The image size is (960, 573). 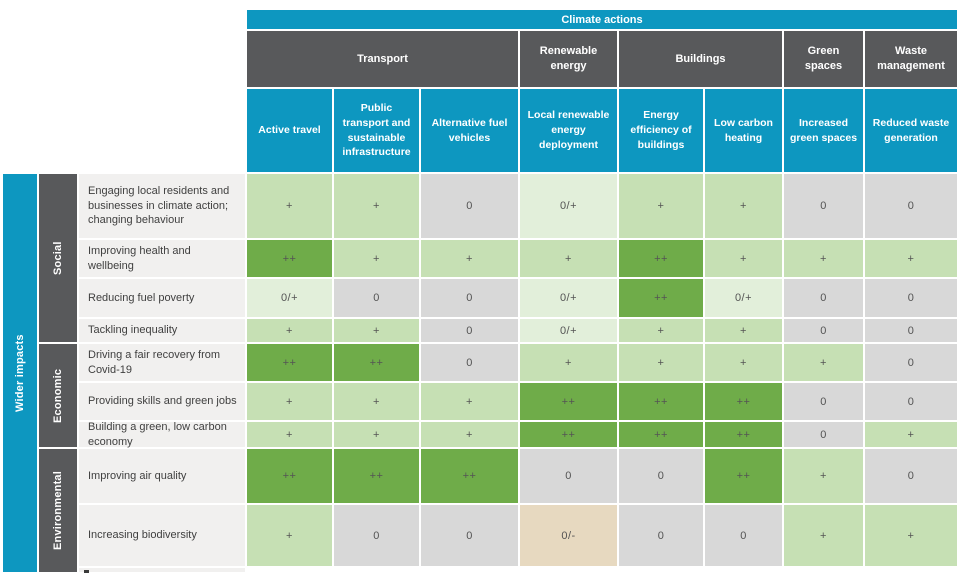 I want to click on row-label: Tackling inequality, so click(x=162, y=330).